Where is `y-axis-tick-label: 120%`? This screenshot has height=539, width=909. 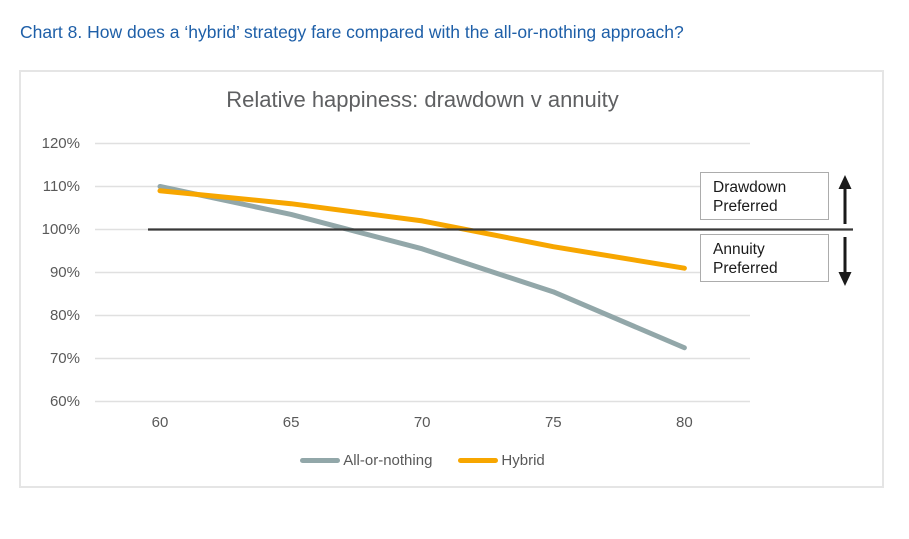
y-axis-tick-label: 120% is located at coordinates (60, 143).